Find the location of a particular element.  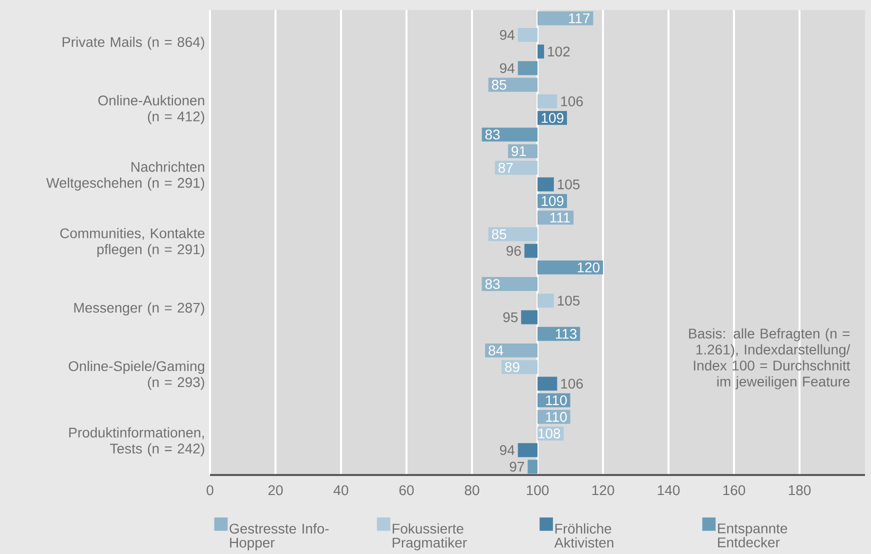

x-tick-label: 180 is located at coordinates (799, 490).